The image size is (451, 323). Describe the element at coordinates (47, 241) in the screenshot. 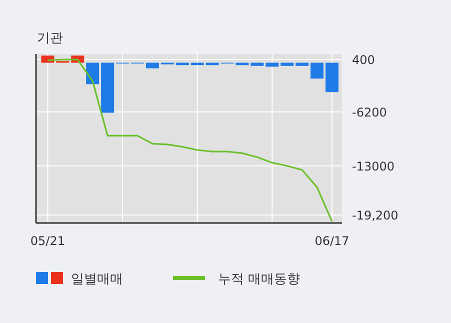

I see `x-tick-label: 05/21` at that location.